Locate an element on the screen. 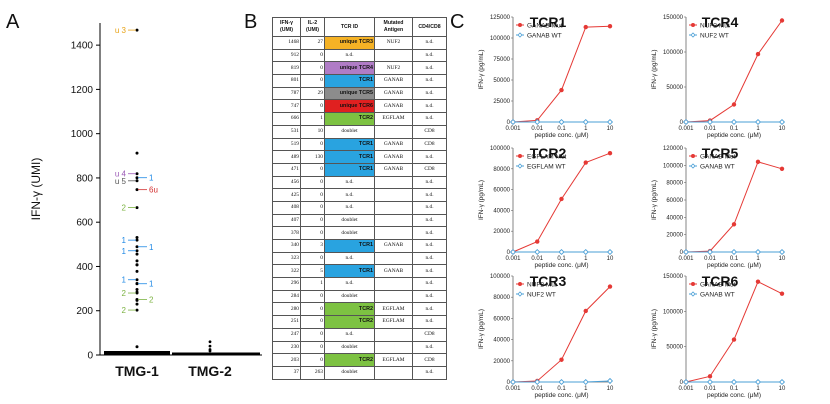 Image resolution: width=830 pixels, height=404 pixels. table-cell: doublet is located at coordinates (349, 233).